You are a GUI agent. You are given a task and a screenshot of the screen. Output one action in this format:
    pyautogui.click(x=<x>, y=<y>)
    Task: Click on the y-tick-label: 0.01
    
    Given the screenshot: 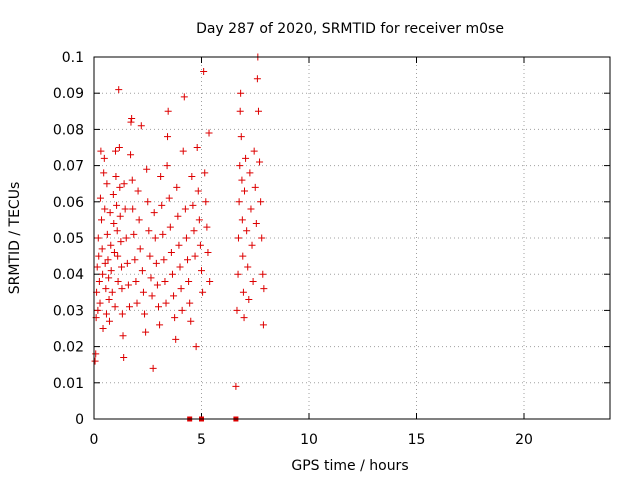 What is the action you would take?
    pyautogui.click(x=68, y=384)
    